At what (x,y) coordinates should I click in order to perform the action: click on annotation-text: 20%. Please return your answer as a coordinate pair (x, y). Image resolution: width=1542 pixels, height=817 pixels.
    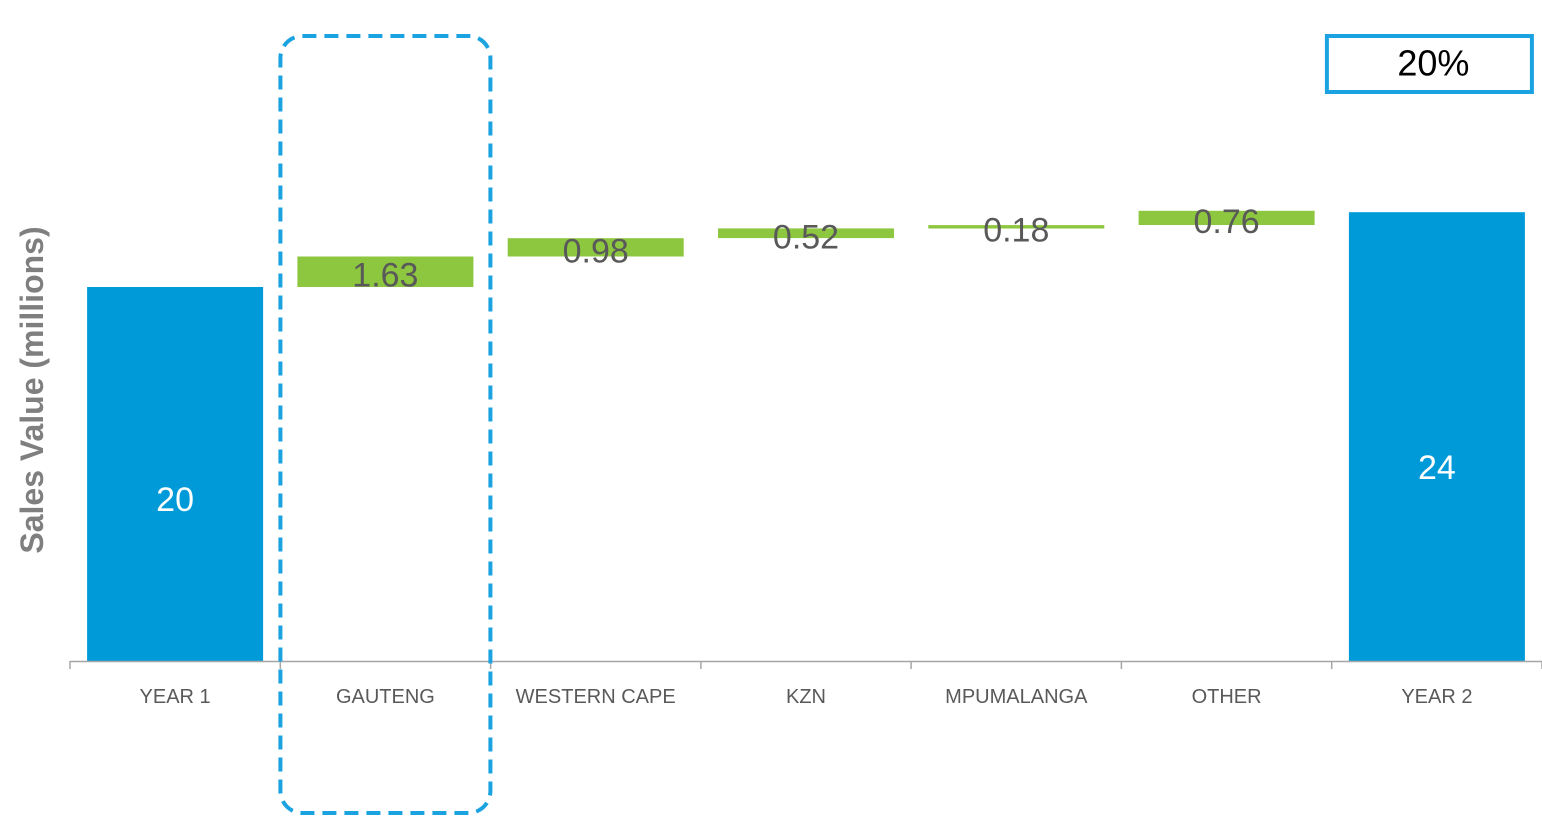
    Looking at the image, I should click on (1433, 63).